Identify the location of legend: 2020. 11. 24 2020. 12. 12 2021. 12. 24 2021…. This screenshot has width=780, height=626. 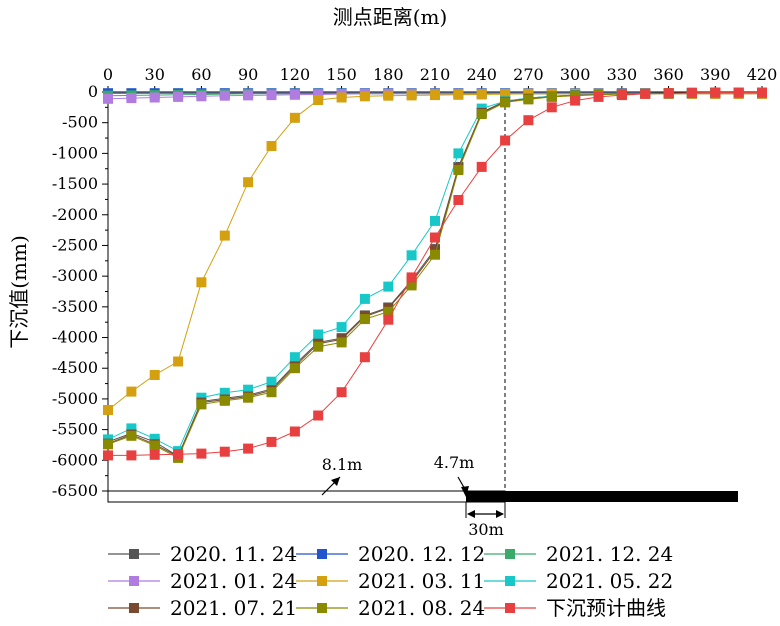
(390, 581).